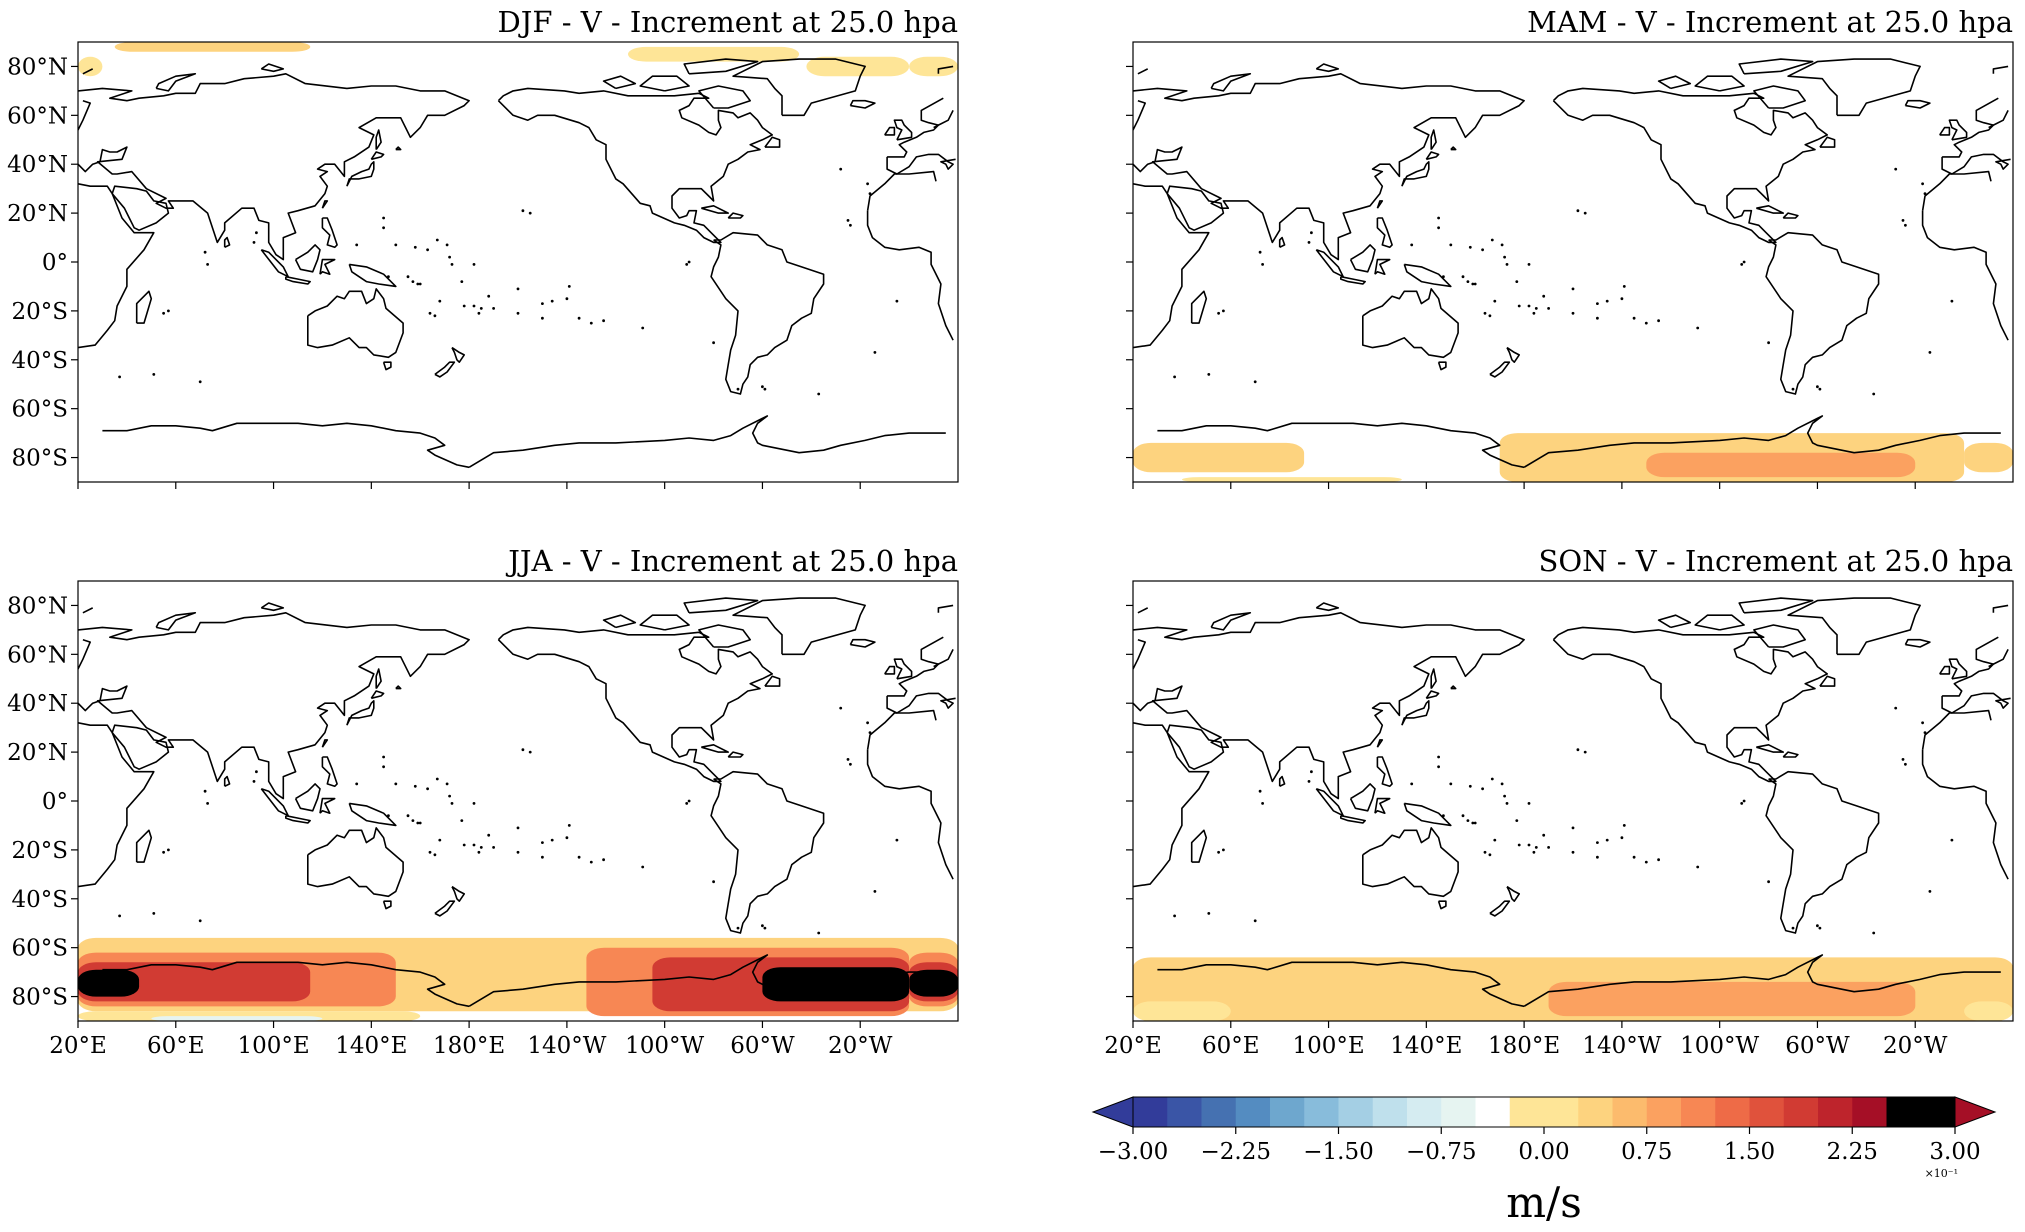  Describe the element at coordinates (1945, 670) in the screenshot. I see `coastline-ireland` at that location.